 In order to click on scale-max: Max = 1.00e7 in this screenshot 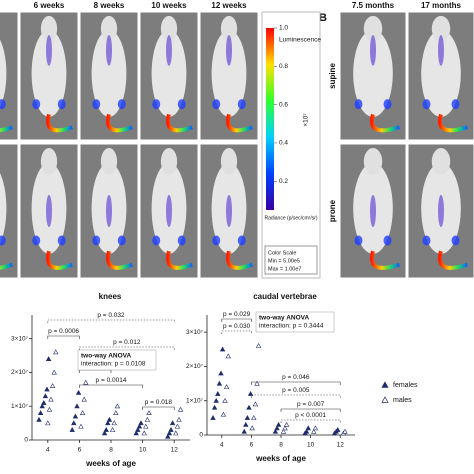, I will do `click(284, 269)`.